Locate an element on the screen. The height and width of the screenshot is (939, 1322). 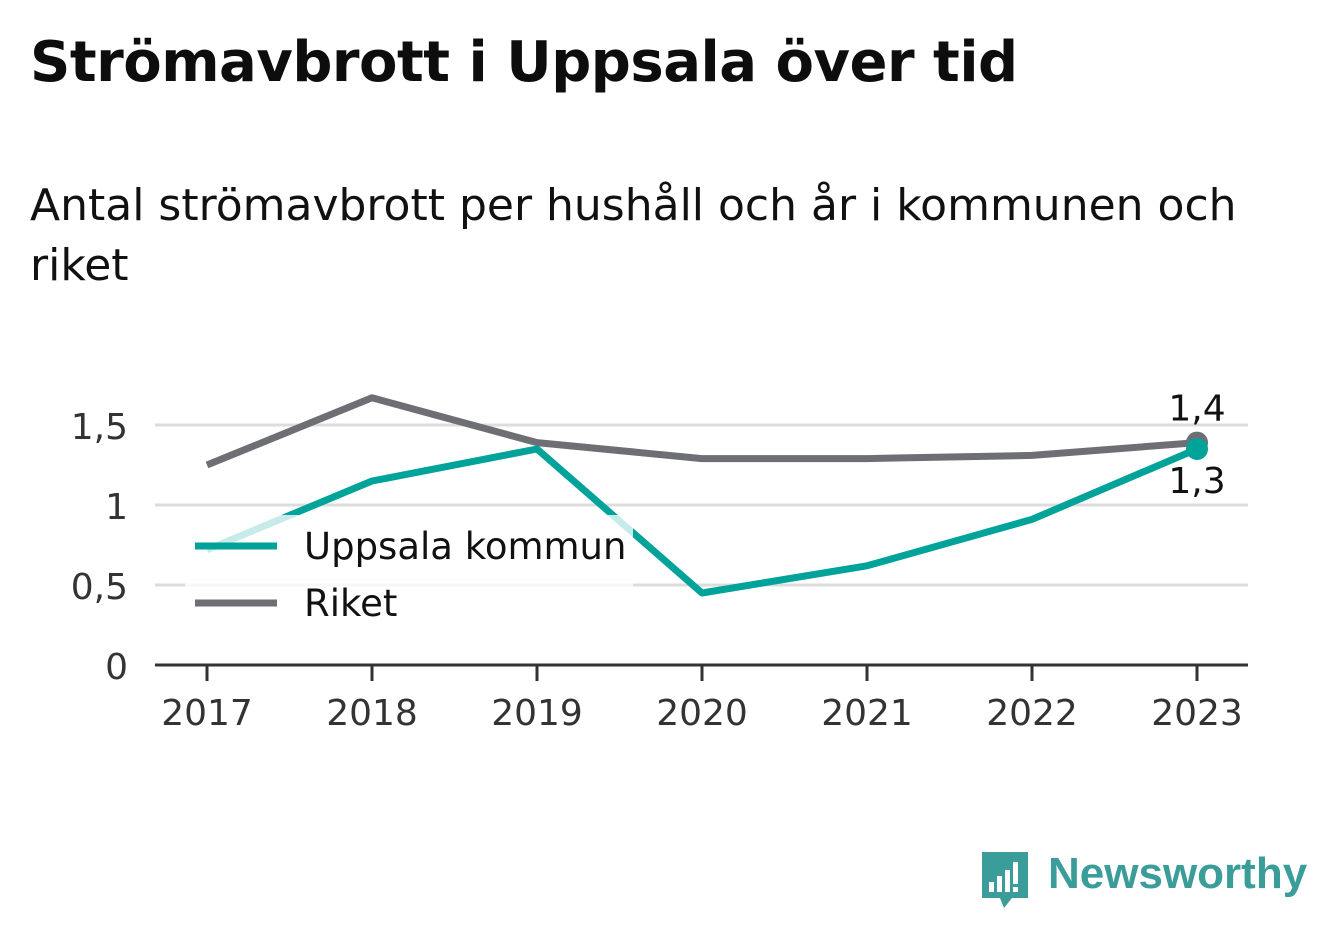
newsworthy-logo: Newsworthy is located at coordinates (1143, 881).